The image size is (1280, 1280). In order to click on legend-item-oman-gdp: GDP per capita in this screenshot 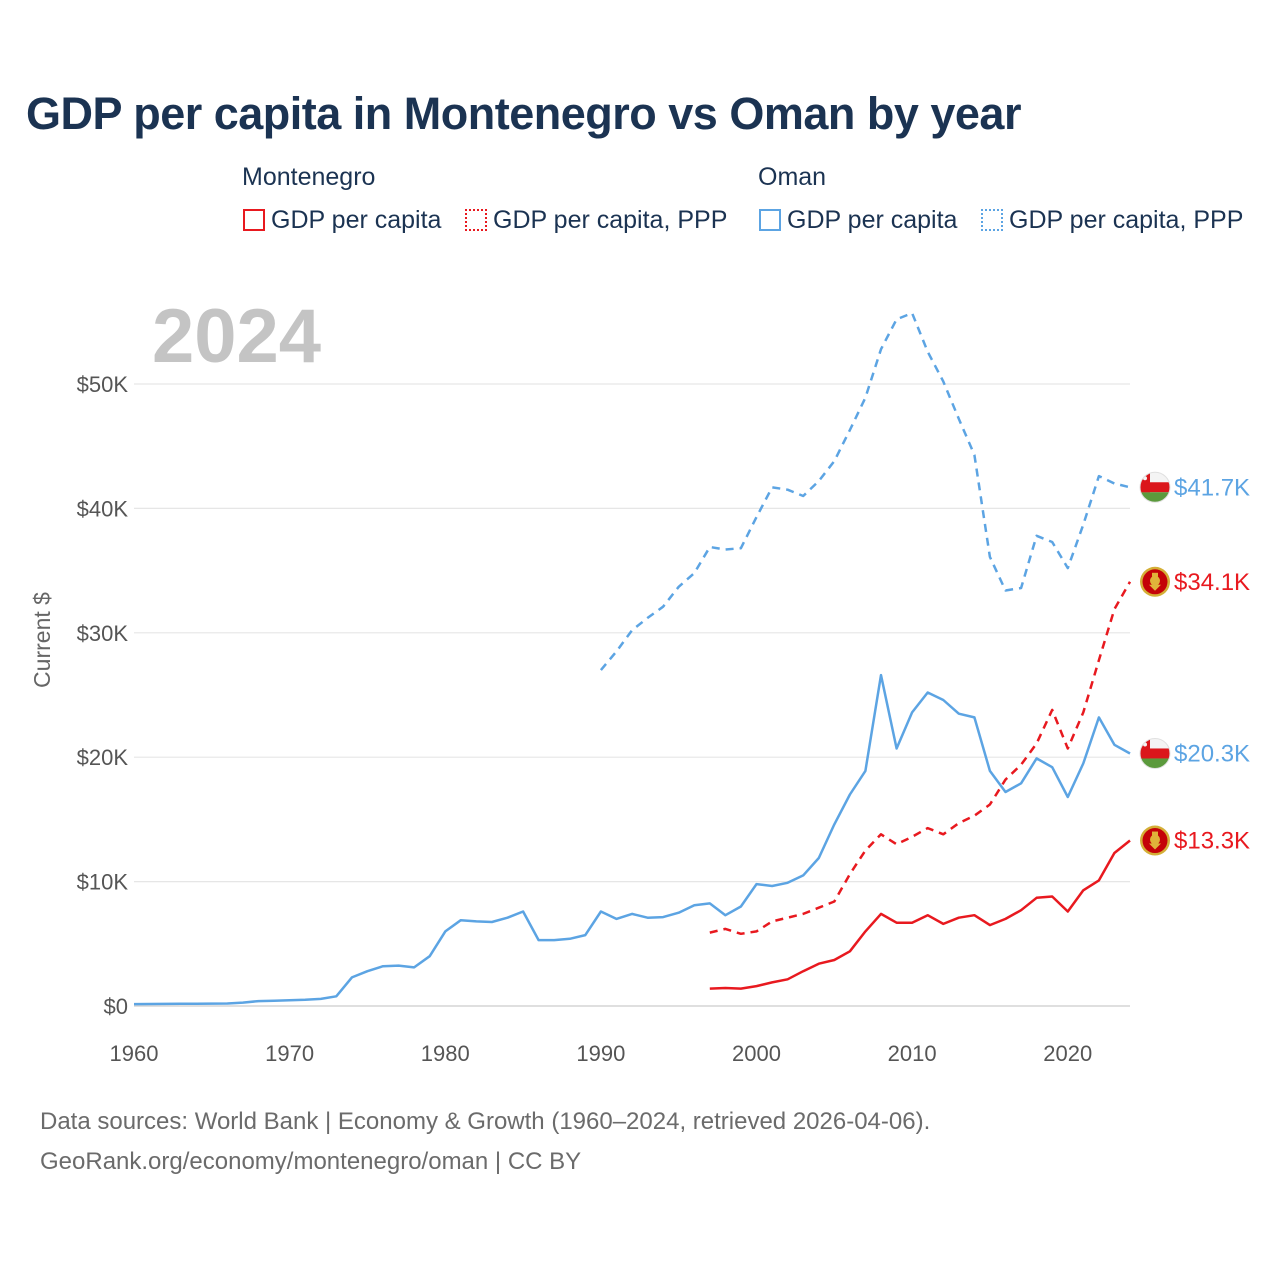, I will do `click(858, 220)`.